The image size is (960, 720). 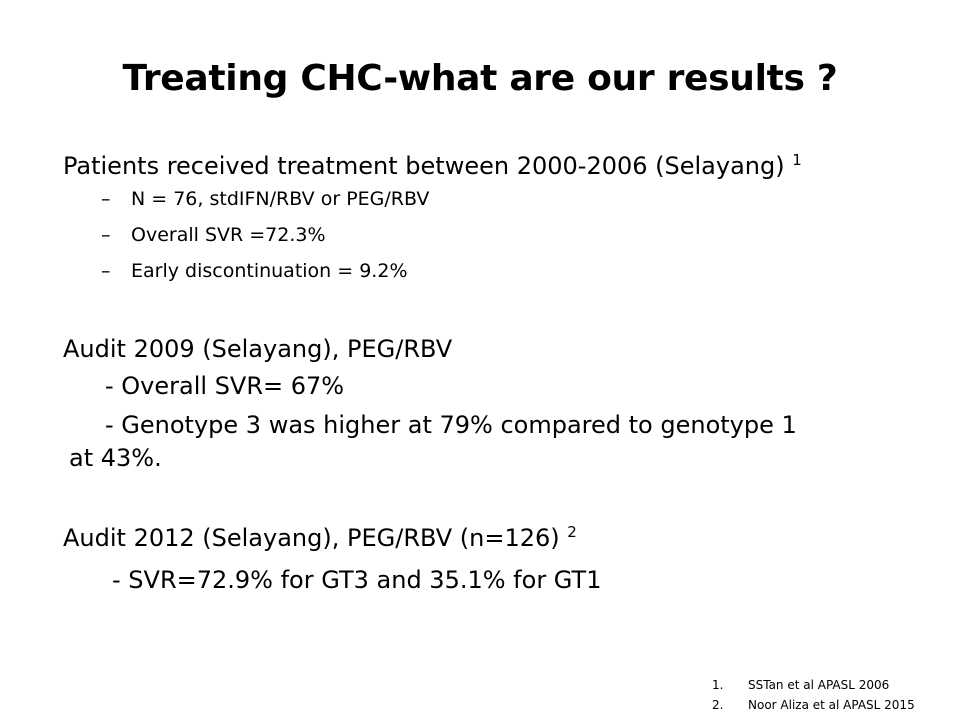 I want to click on reference-number: 1., so click(x=718, y=685).